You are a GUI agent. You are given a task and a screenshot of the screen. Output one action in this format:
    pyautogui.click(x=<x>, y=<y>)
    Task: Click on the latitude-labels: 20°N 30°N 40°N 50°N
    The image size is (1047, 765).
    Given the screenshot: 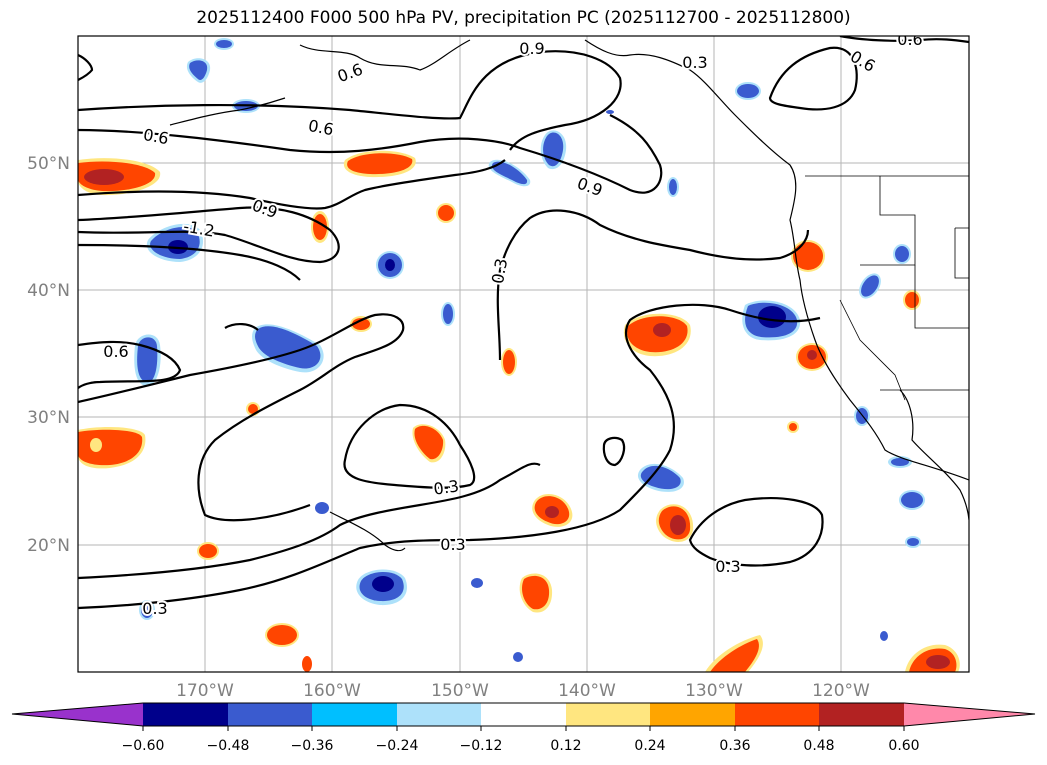 What is the action you would take?
    pyautogui.click(x=48, y=355)
    